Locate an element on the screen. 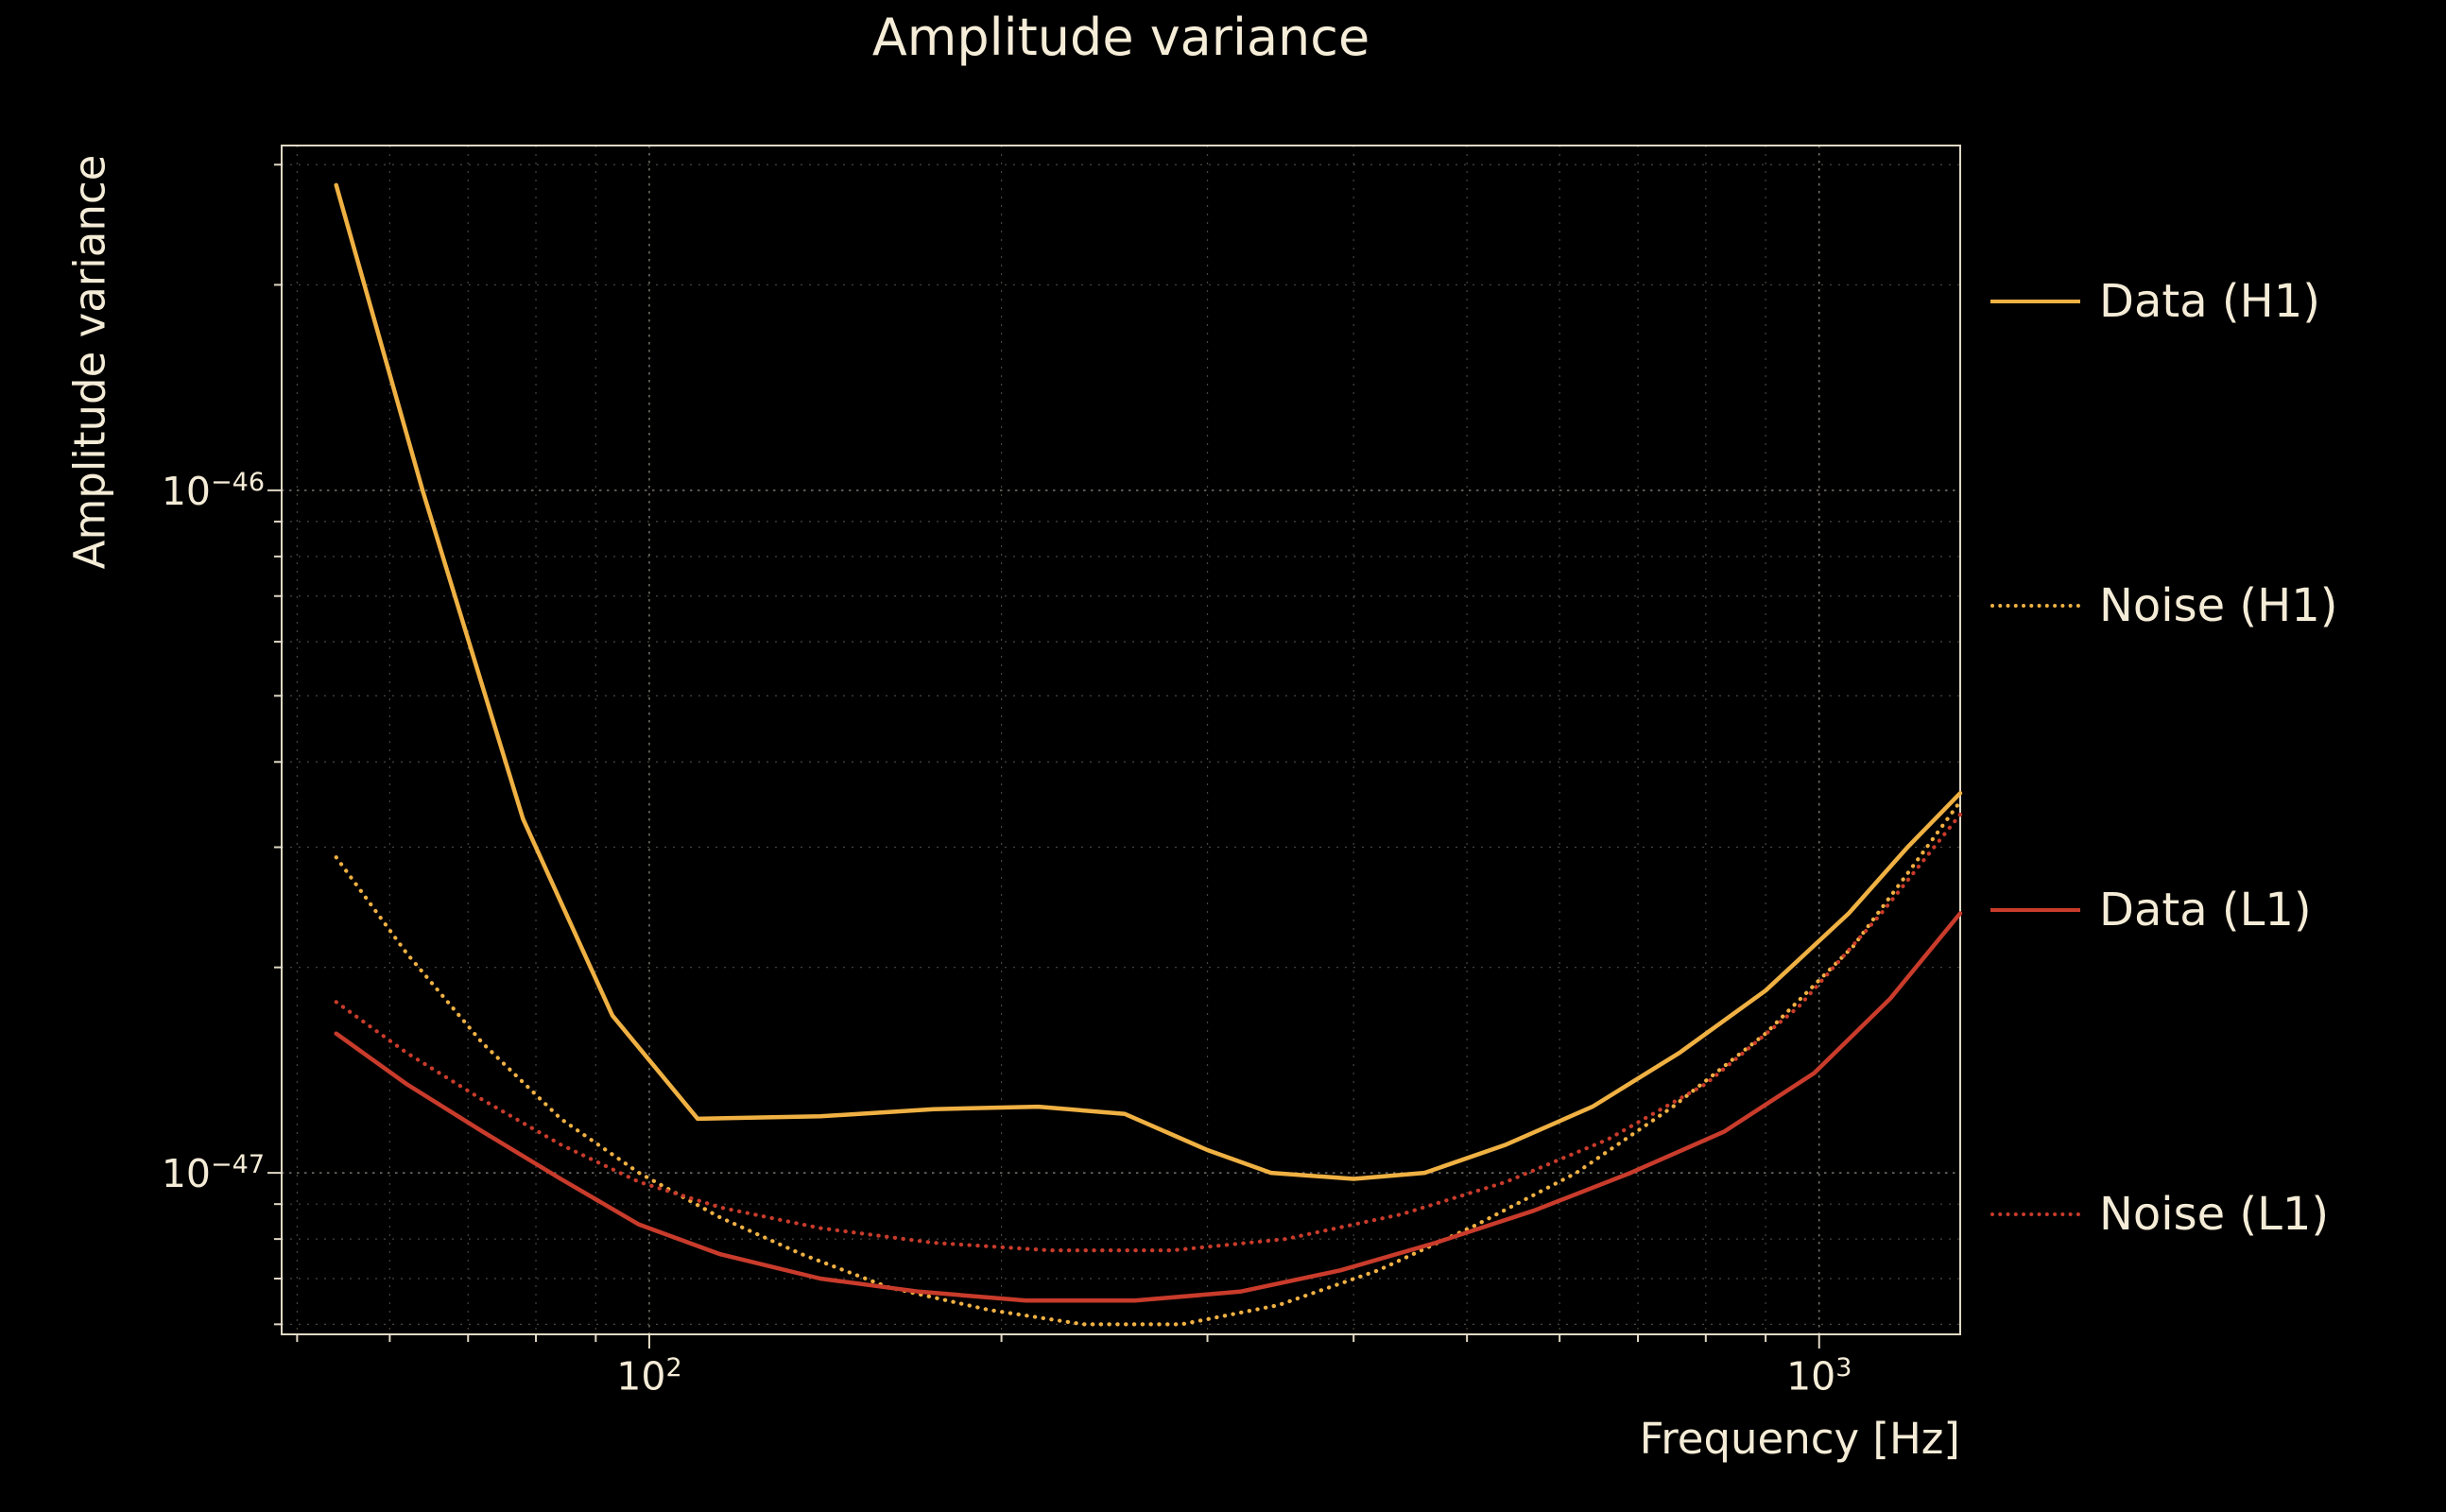  legend-entry-noise-h1: Noise (H1) is located at coordinates (2164, 605).